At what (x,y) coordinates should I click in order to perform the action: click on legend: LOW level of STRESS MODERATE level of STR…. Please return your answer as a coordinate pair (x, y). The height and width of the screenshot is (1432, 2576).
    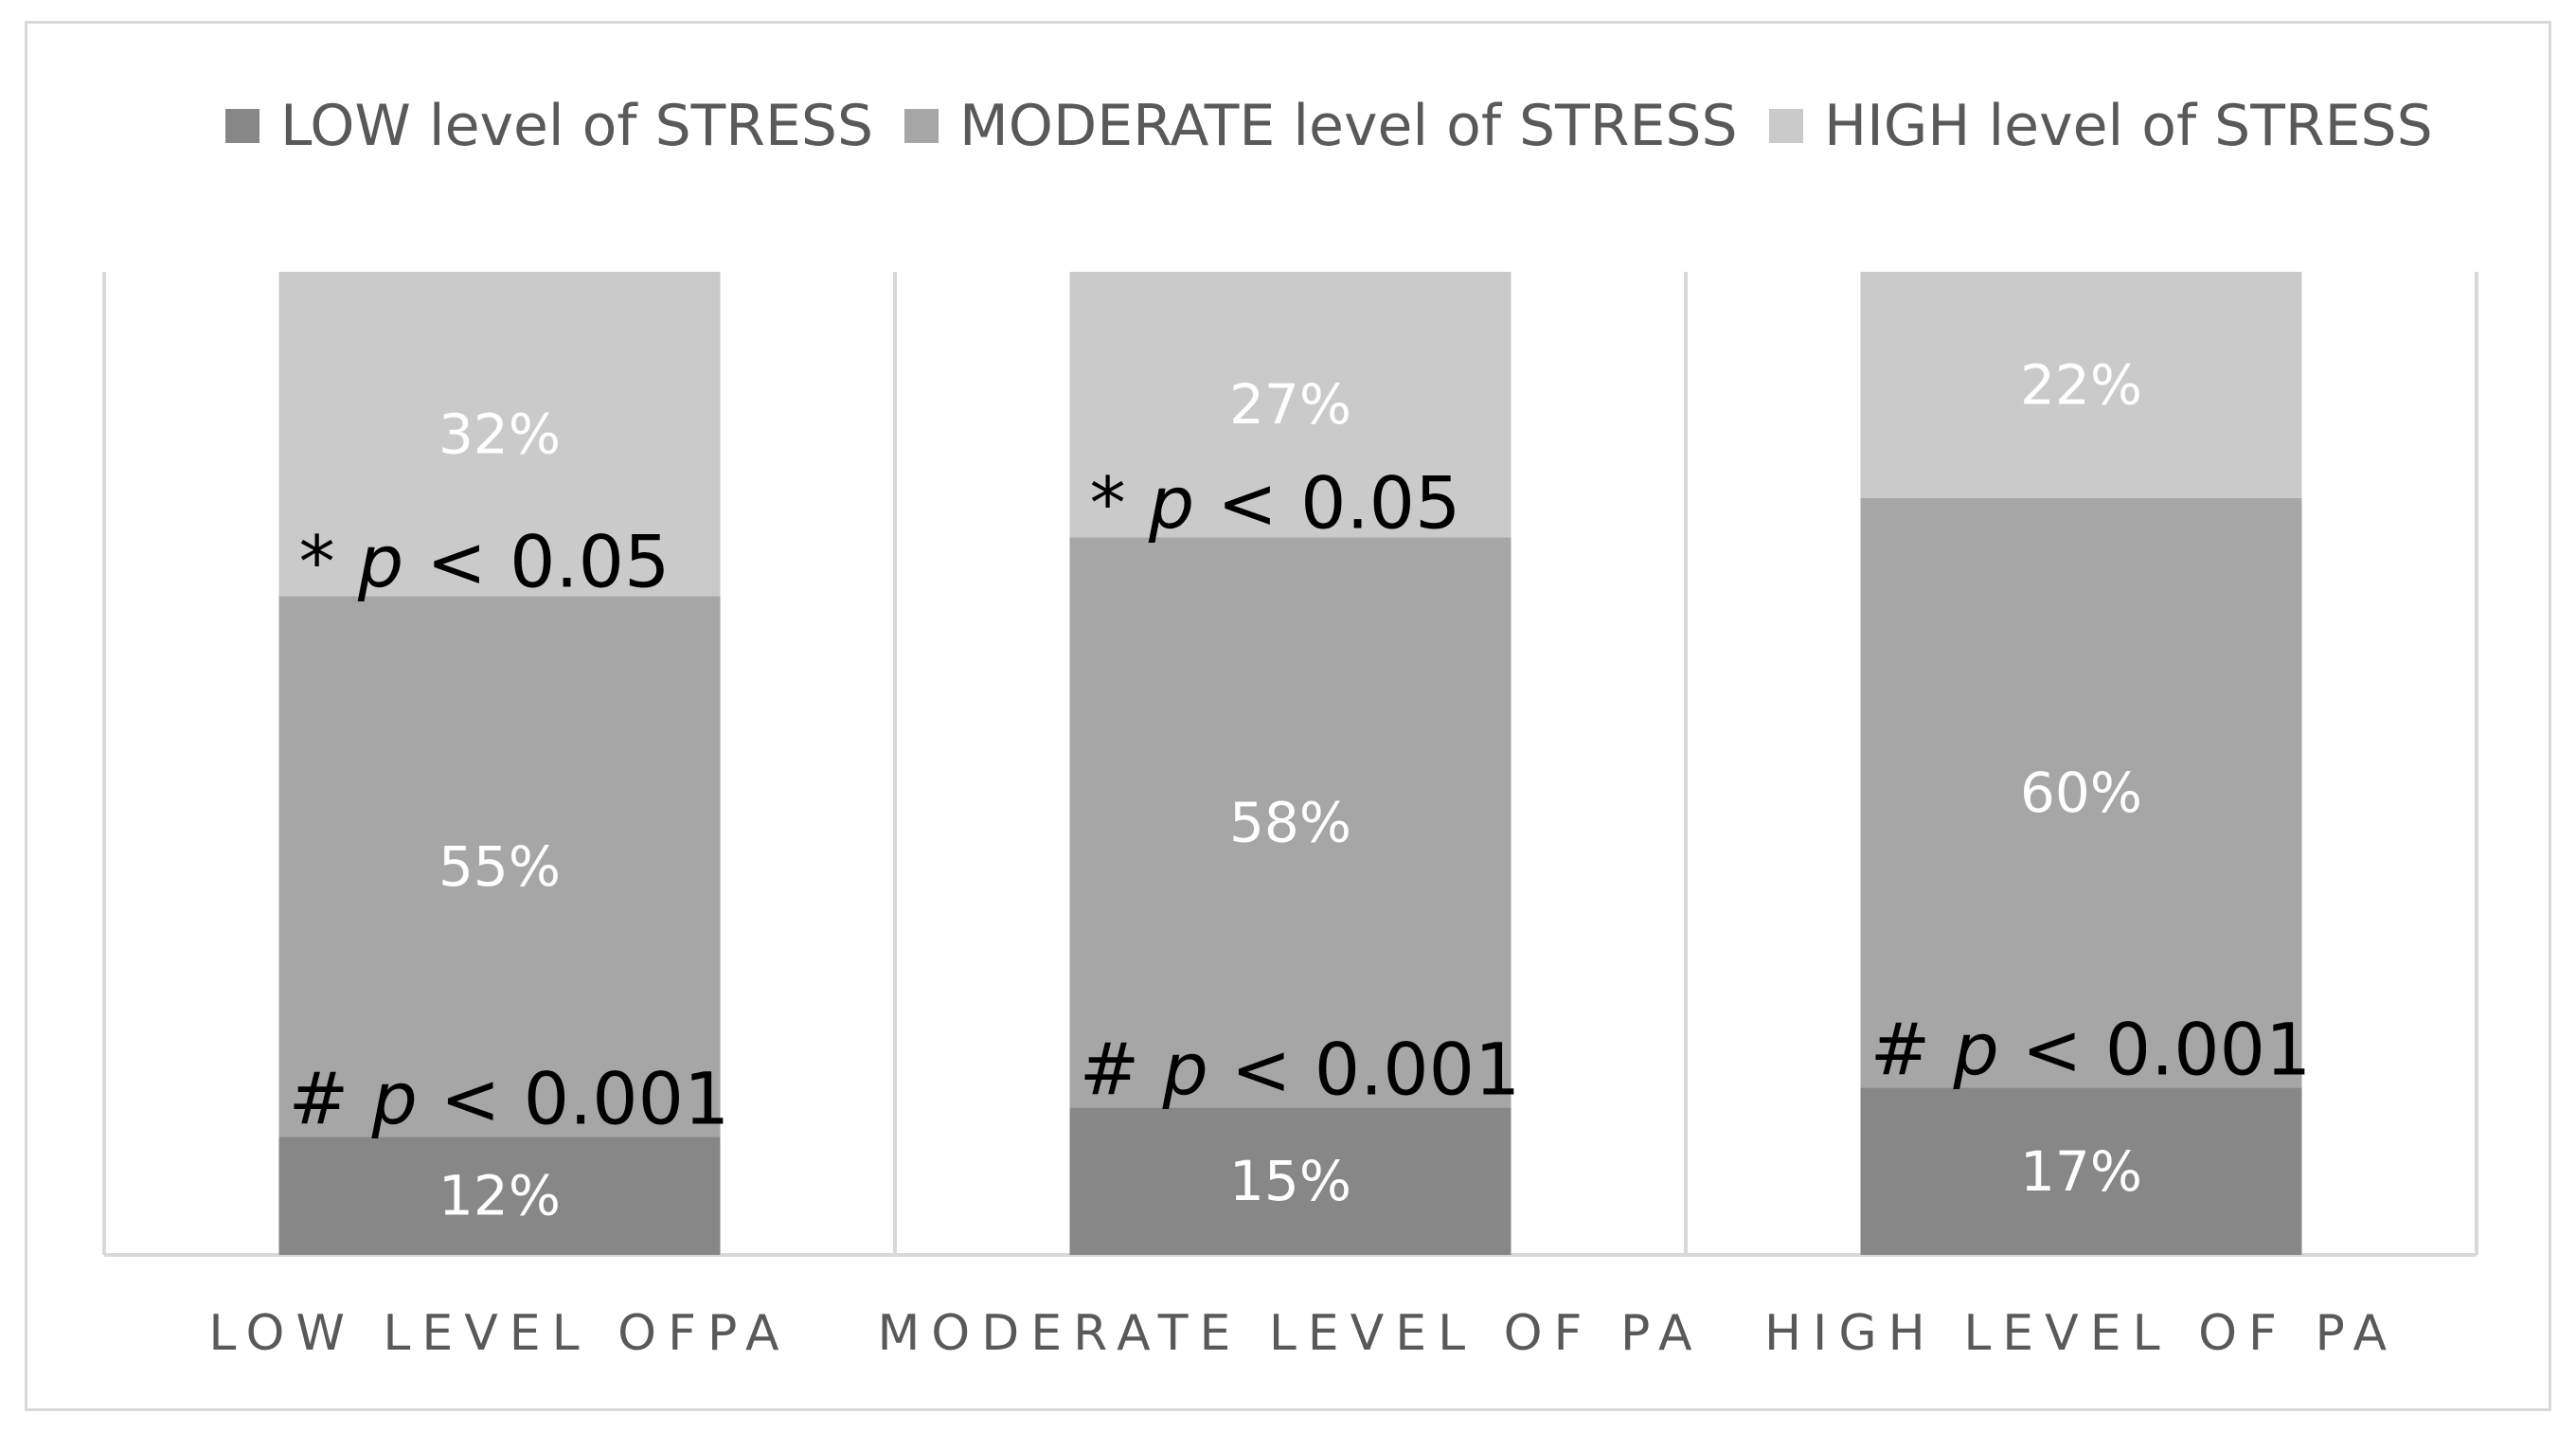
    Looking at the image, I should click on (1329, 126).